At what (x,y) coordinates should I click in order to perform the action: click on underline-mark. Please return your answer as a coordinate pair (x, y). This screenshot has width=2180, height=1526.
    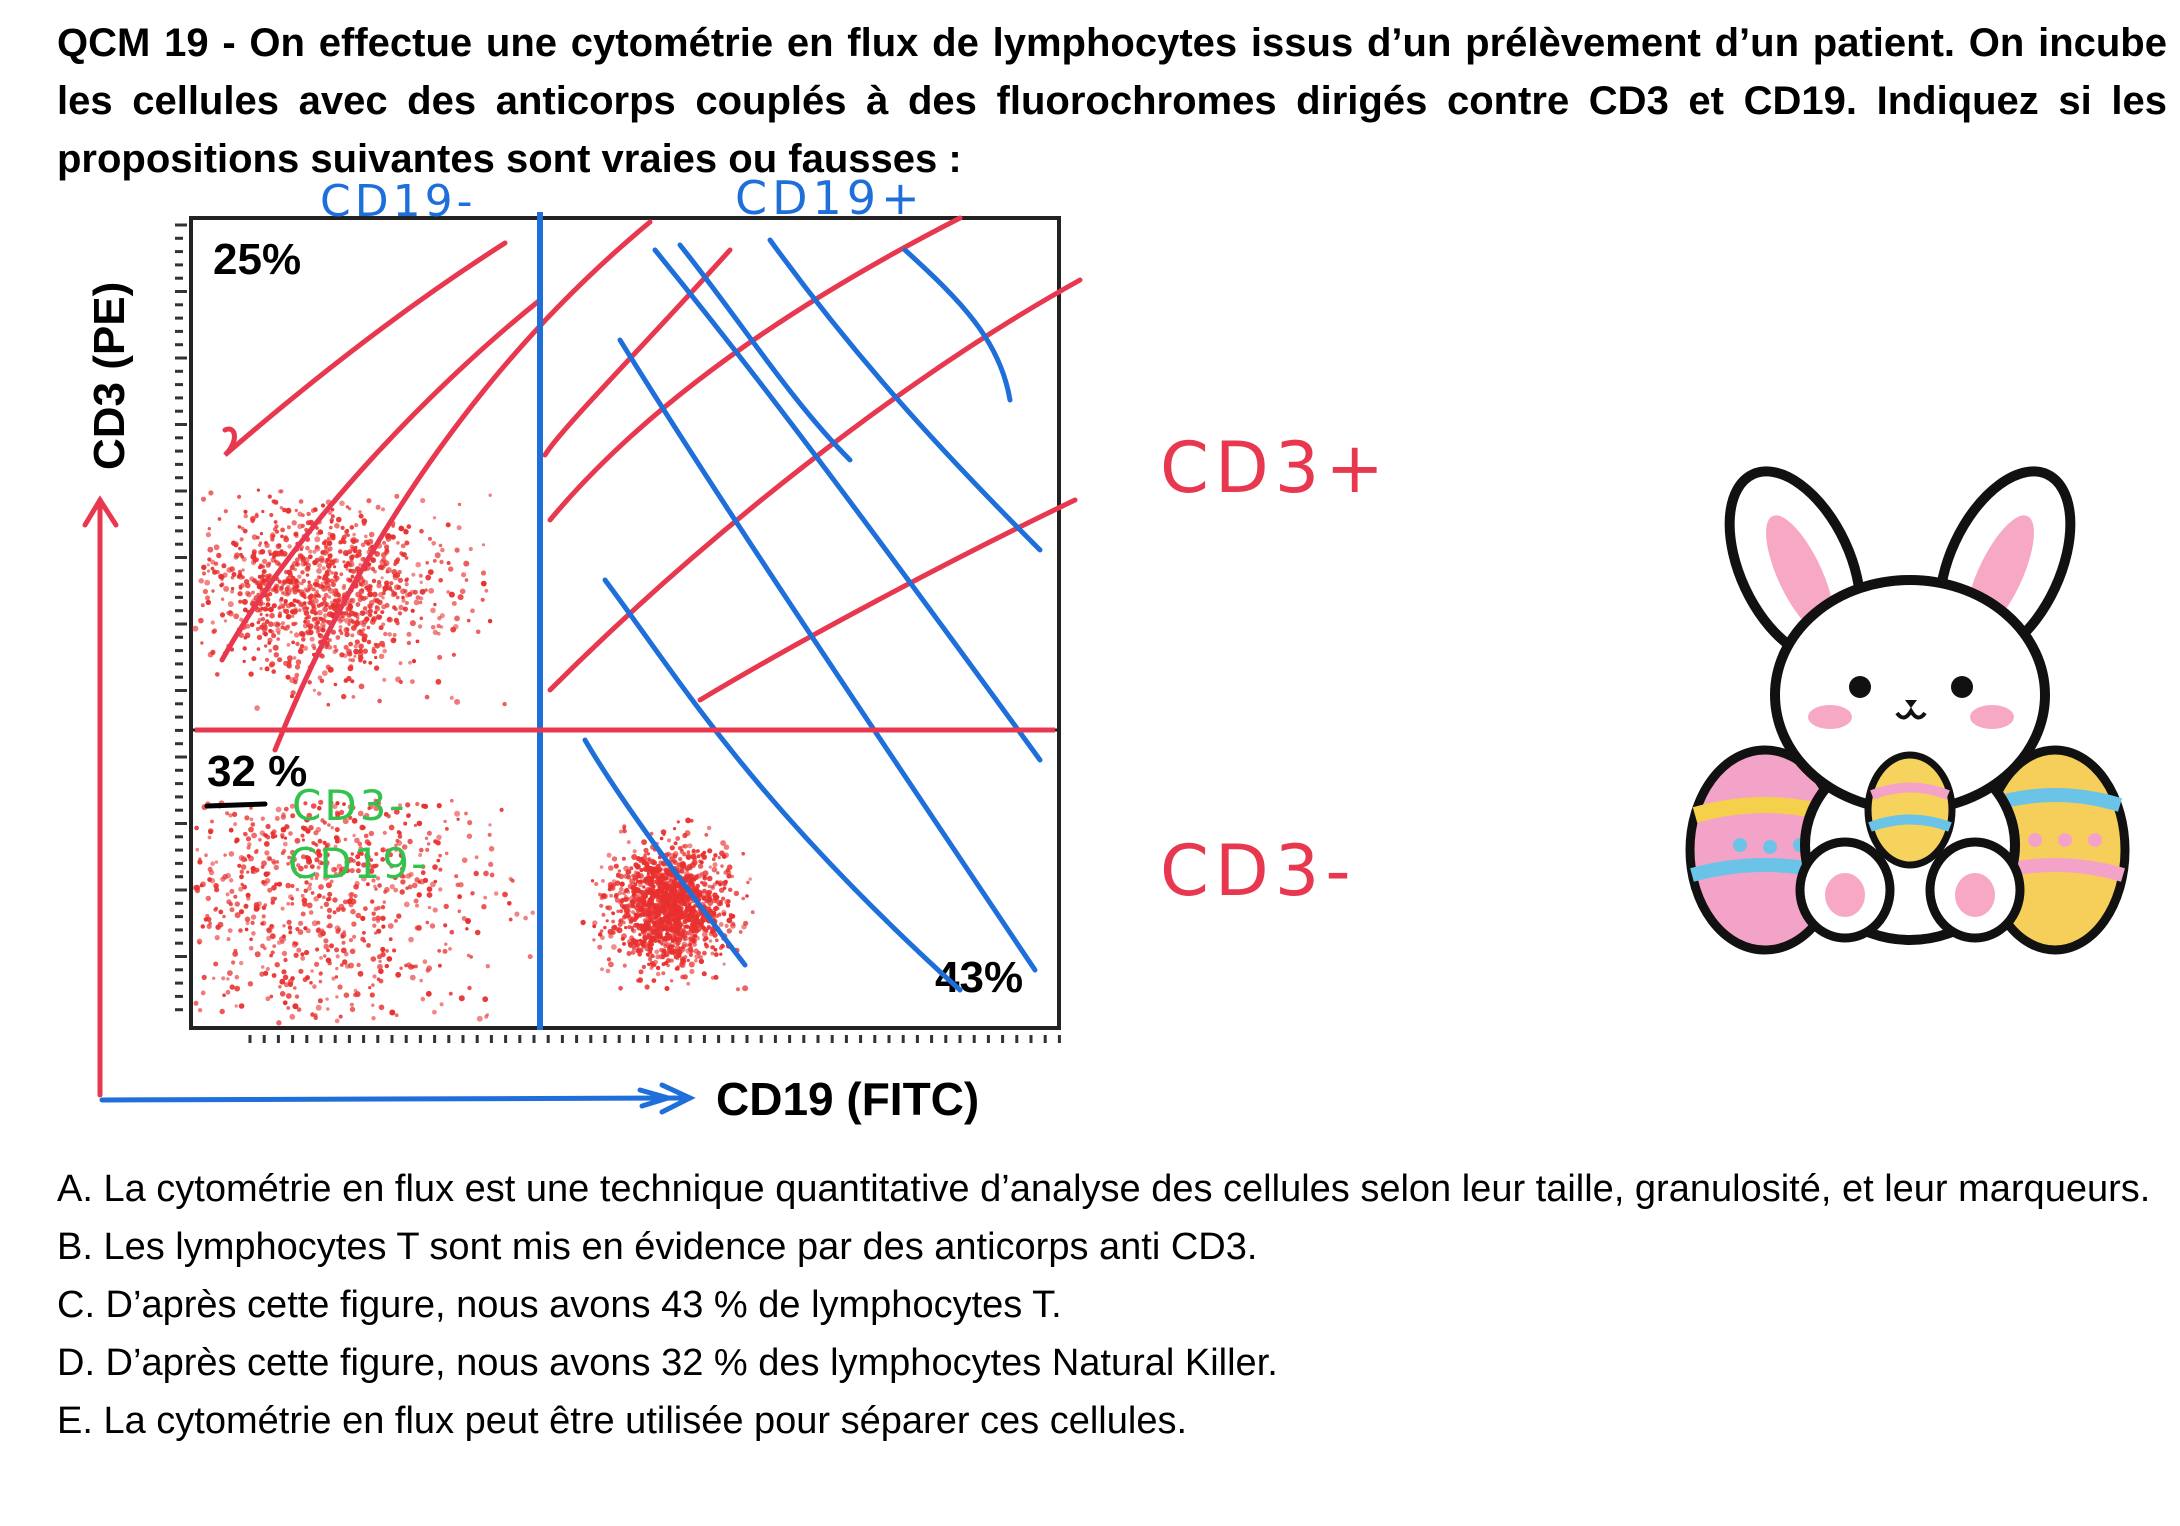
    Looking at the image, I should click on (236, 805).